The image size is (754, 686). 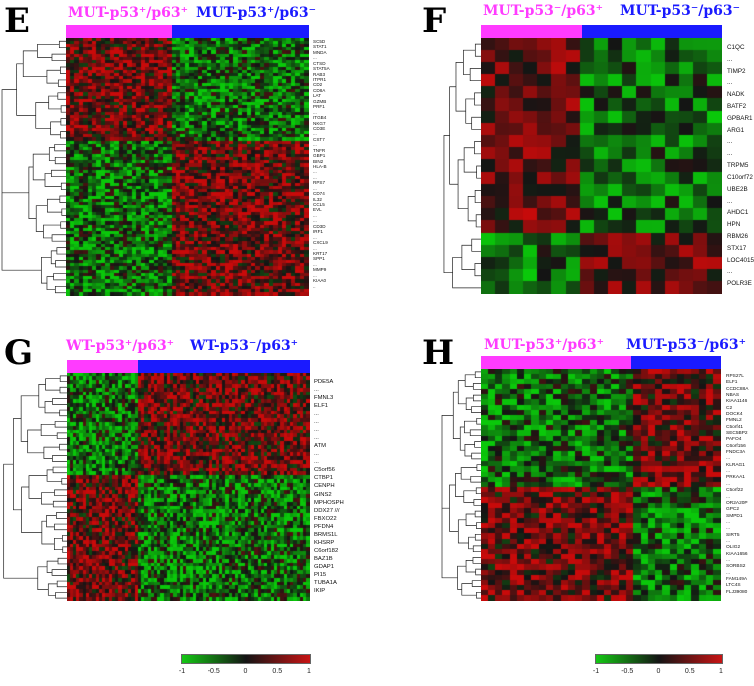 I want to click on legend-tick-label: 0.5, so click(x=689, y=671).